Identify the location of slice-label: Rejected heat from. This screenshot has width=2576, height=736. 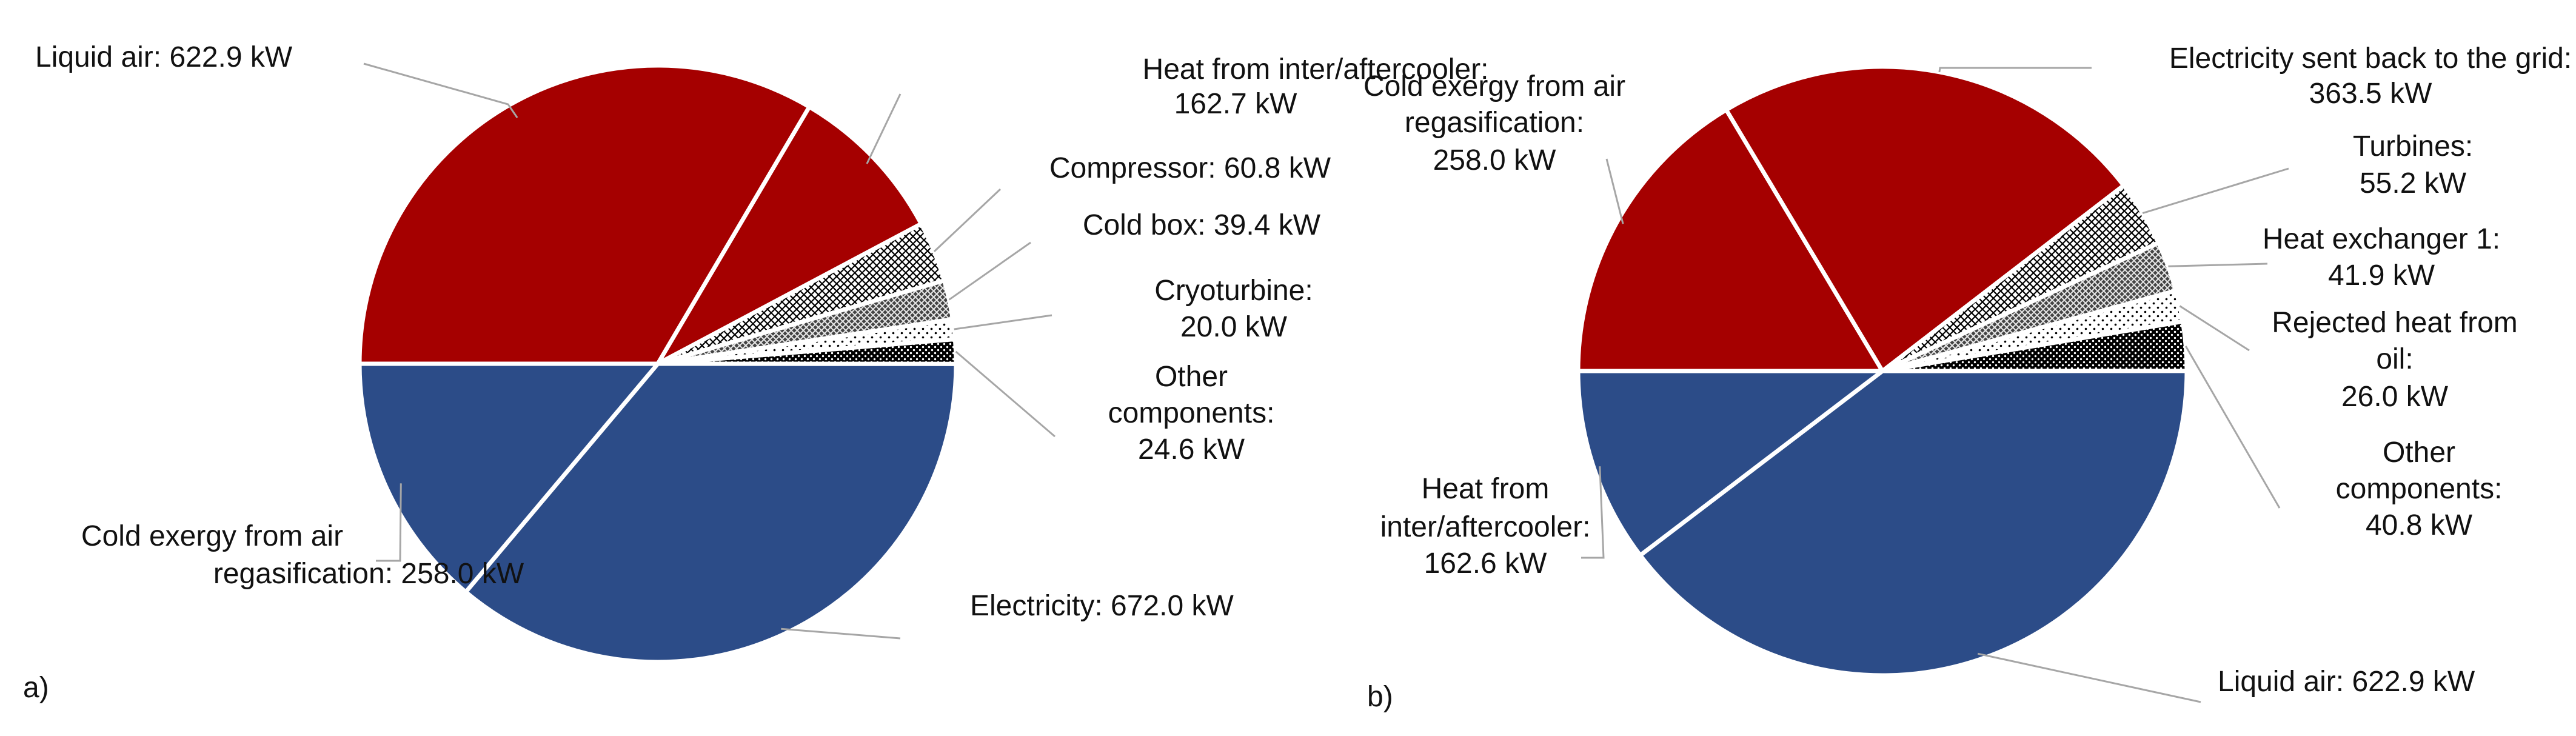
(2395, 323).